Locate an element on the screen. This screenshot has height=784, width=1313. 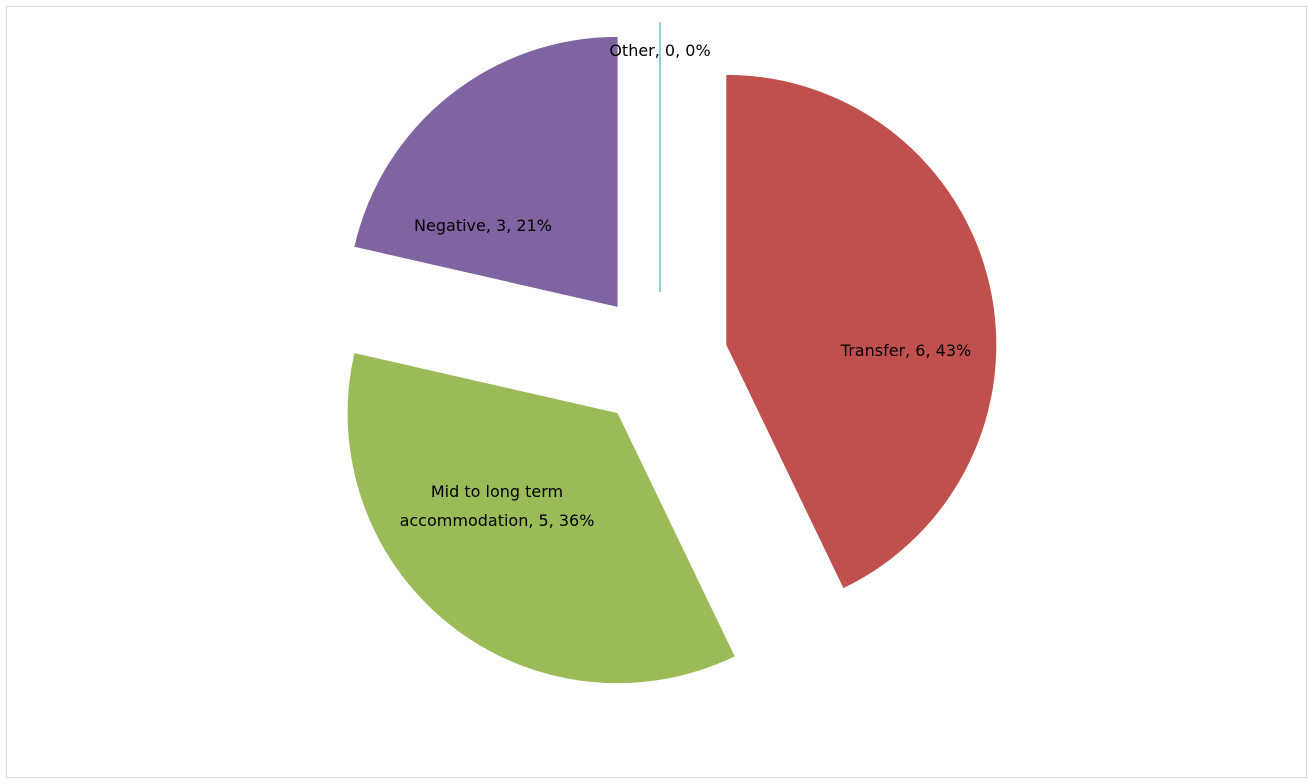
pie-slice-mid-to-long-term-accommodation is located at coordinates (541, 518).